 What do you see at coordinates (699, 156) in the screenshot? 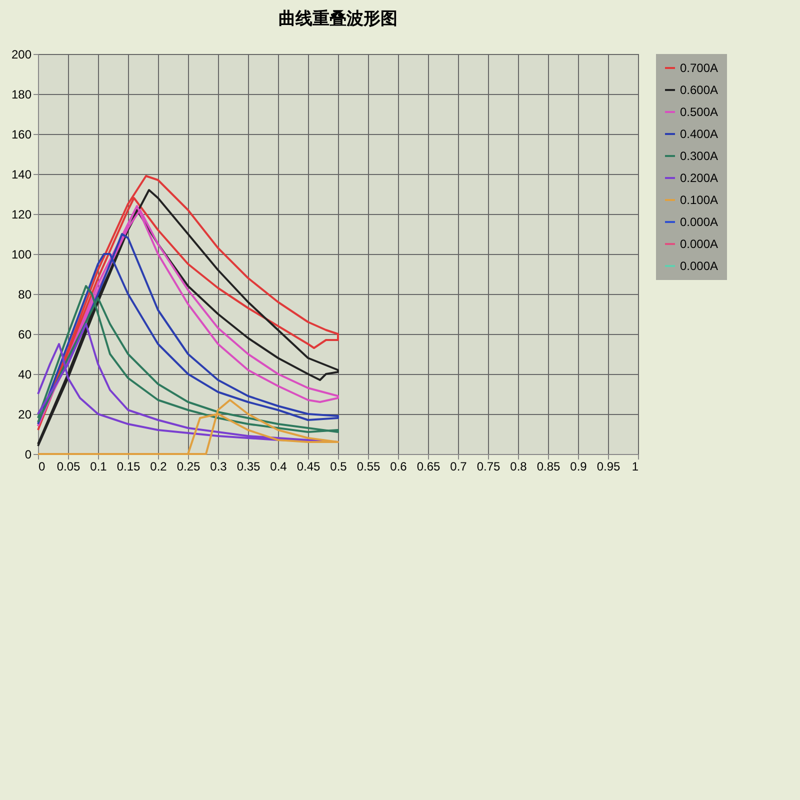
I see `legend-label: 0.300A` at bounding box center [699, 156].